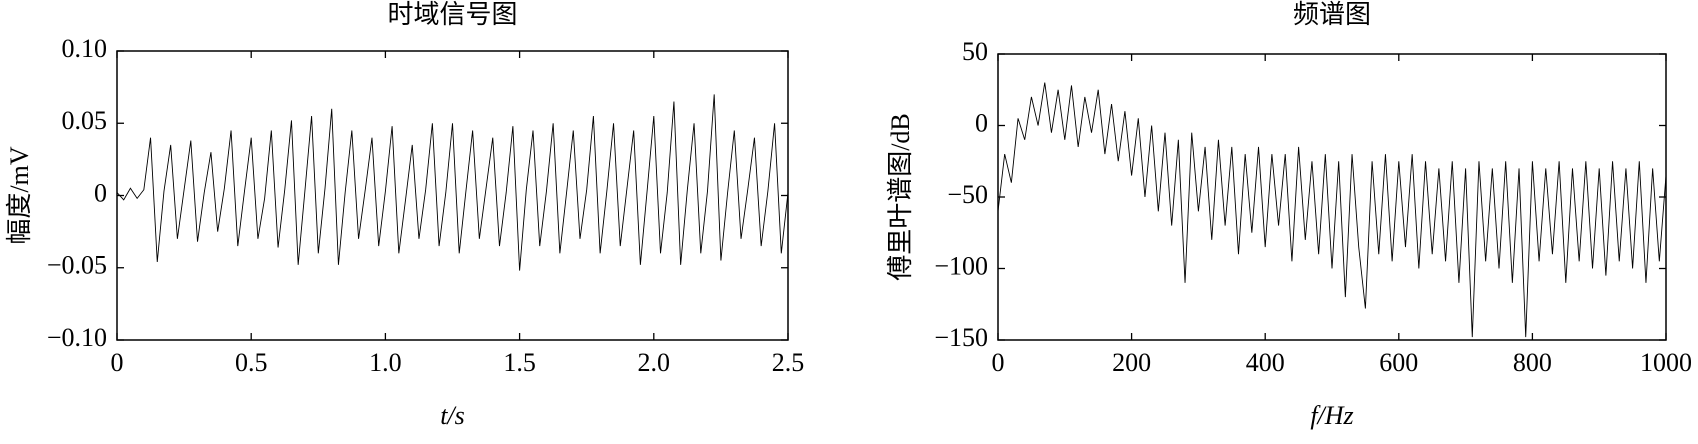 The width and height of the screenshot is (1698, 444). What do you see at coordinates (654, 362) in the screenshot?
I see `x-tick-label: 2.0` at bounding box center [654, 362].